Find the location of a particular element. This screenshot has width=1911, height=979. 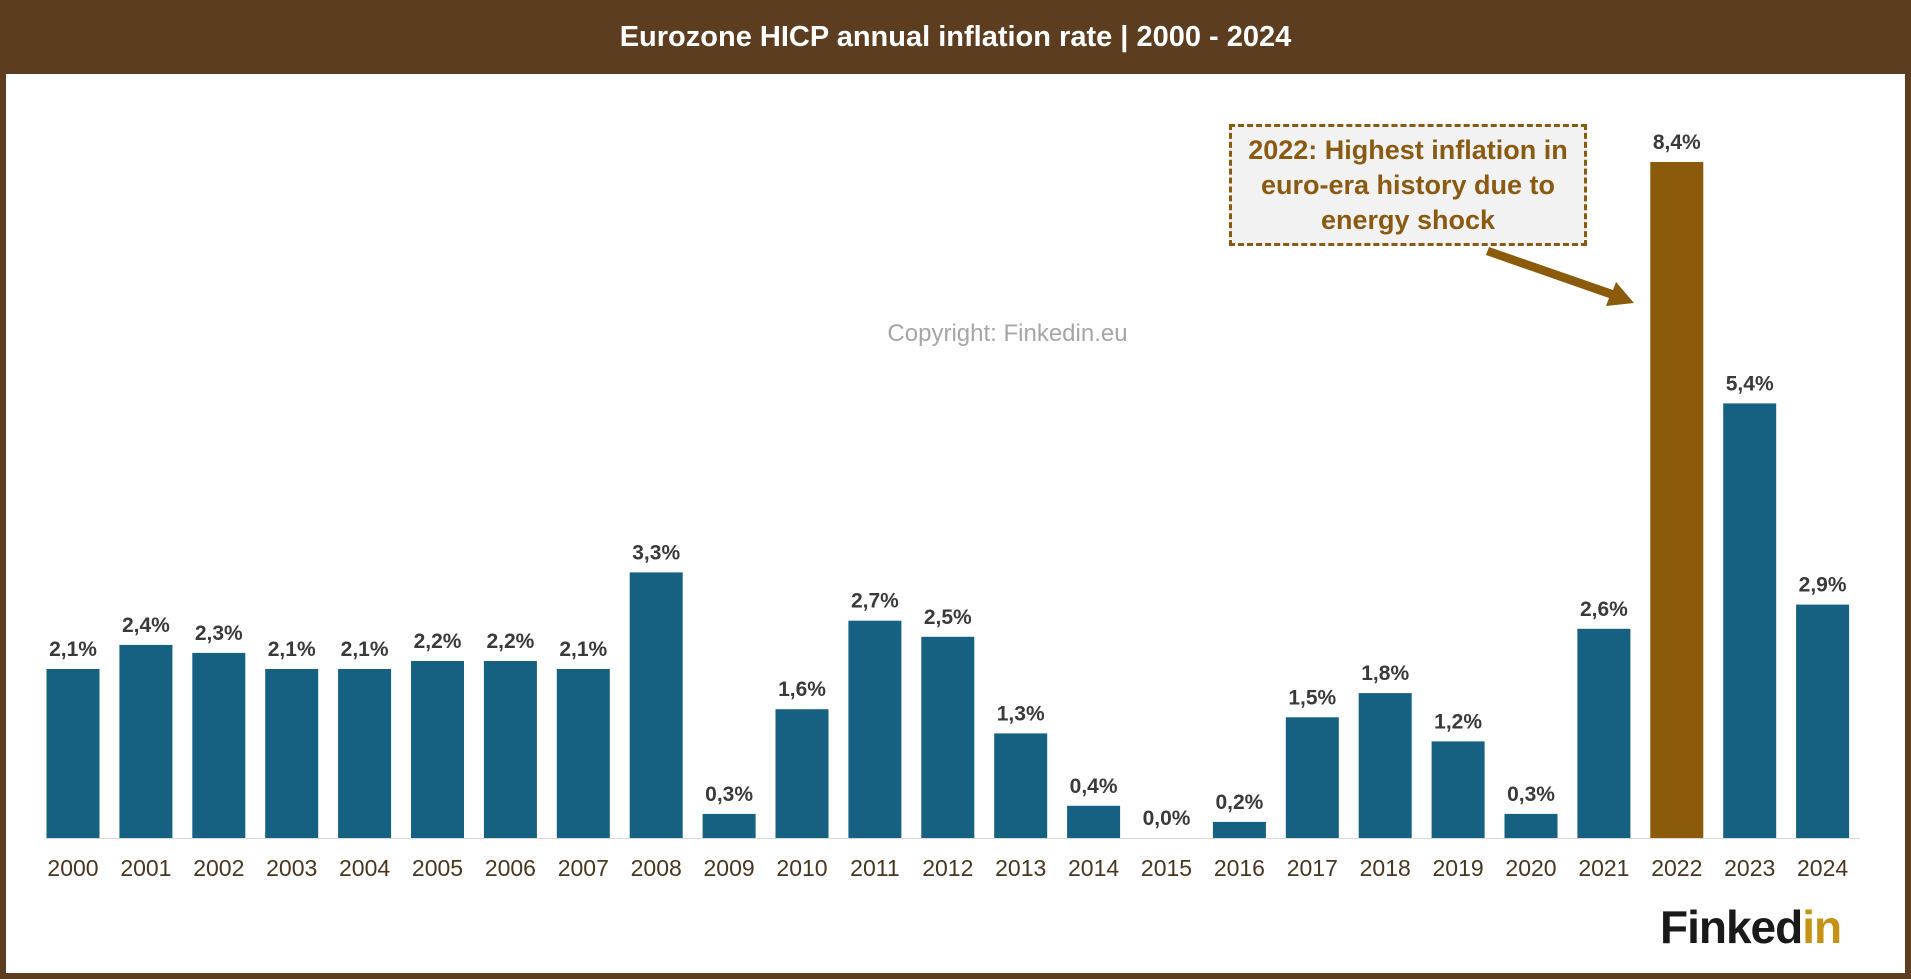

bar-2003 is located at coordinates (292, 753).